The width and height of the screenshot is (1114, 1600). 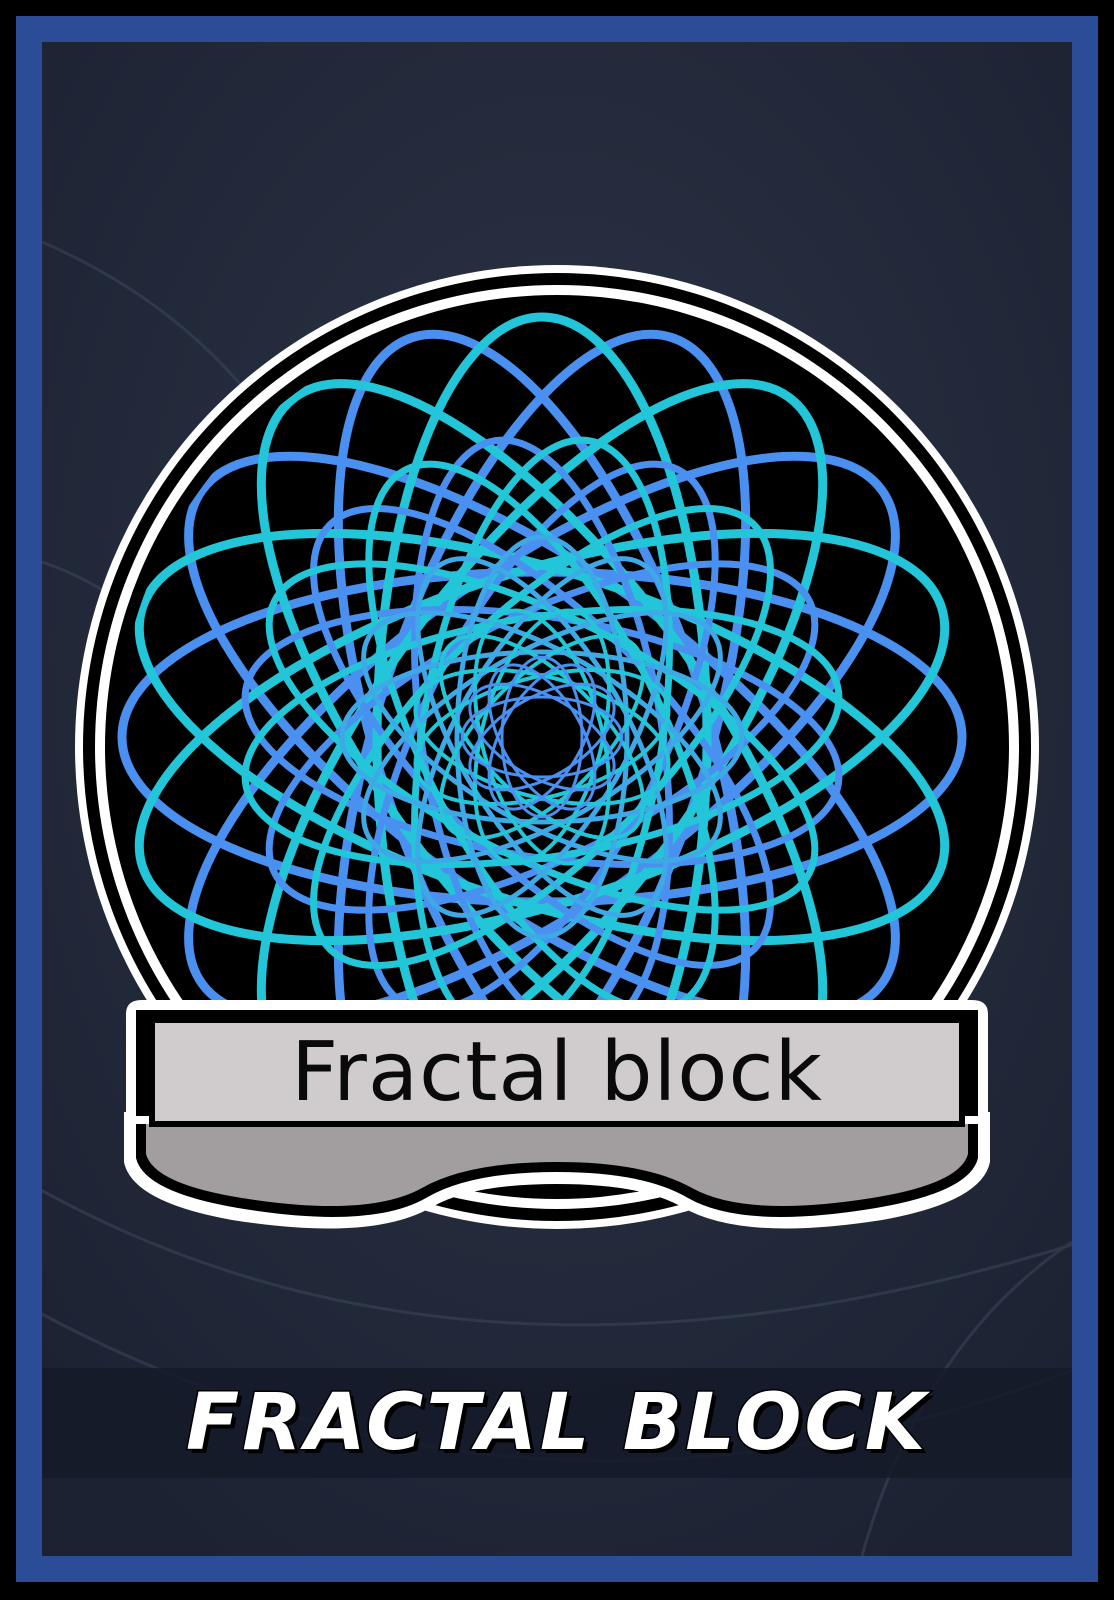 What do you see at coordinates (557, 1072) in the screenshot?
I see `emblem-label: Fractal block` at bounding box center [557, 1072].